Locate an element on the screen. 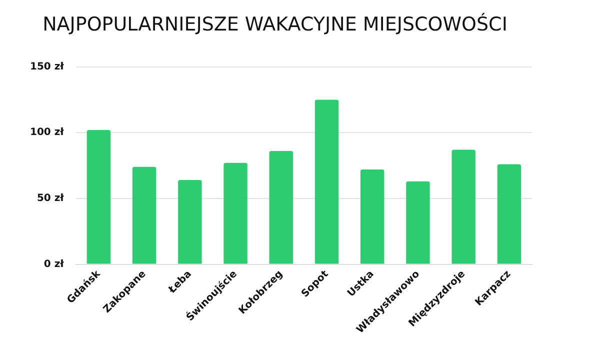 Image resolution: width=600 pixels, height=348 pixels. y-tick-label: 0 zł is located at coordinates (54, 264).